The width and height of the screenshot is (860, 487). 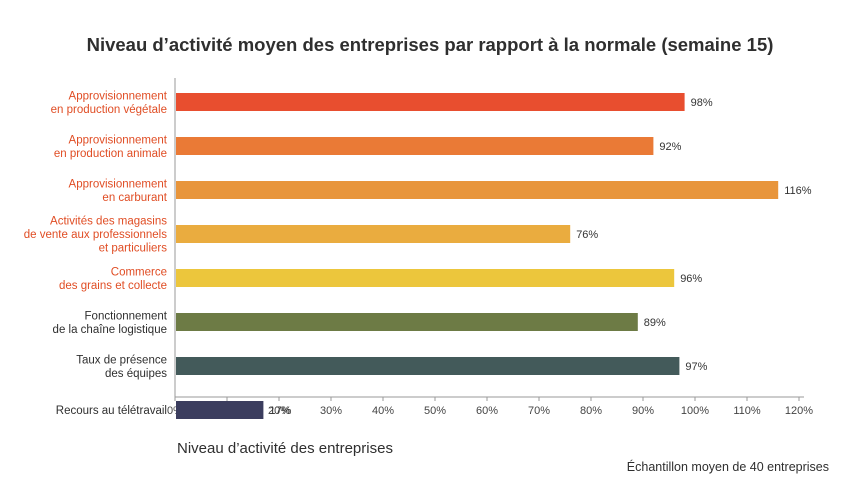 What do you see at coordinates (111, 411) in the screenshot?
I see `category-label: Recours au télétravail` at bounding box center [111, 411].